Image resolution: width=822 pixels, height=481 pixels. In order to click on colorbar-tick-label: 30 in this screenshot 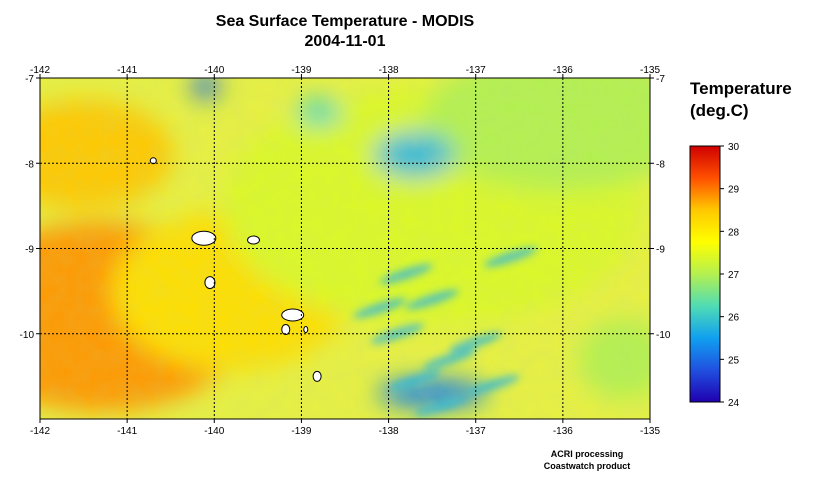, I will do `click(734, 147)`.